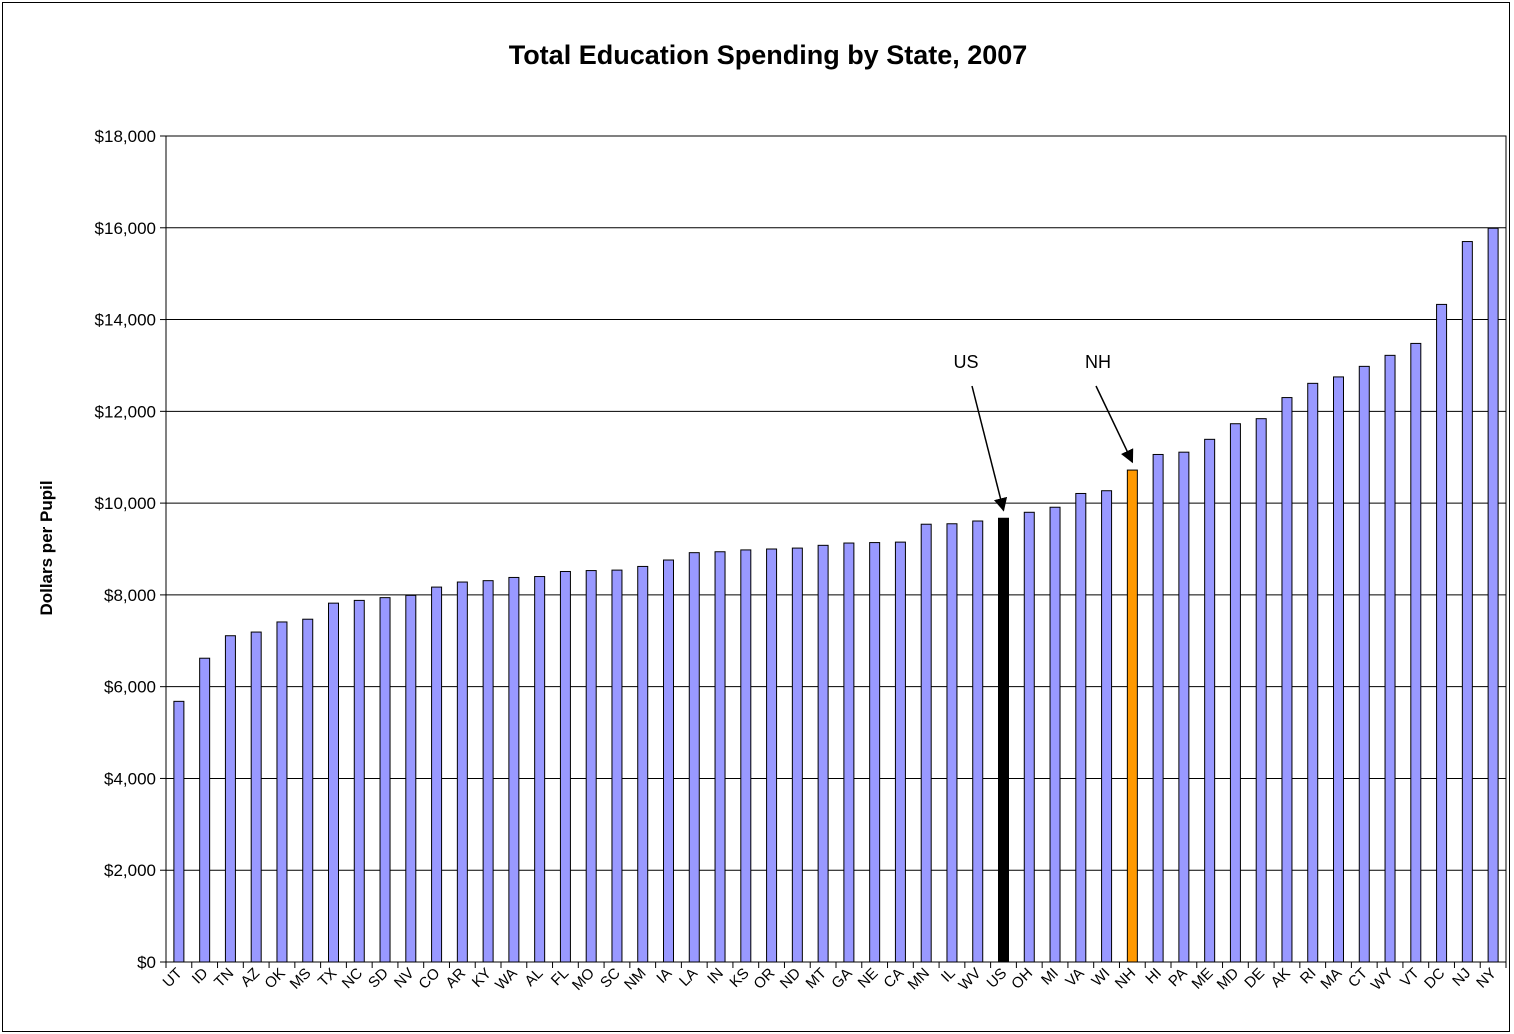  What do you see at coordinates (797, 755) in the screenshot?
I see `bar-nd` at bounding box center [797, 755].